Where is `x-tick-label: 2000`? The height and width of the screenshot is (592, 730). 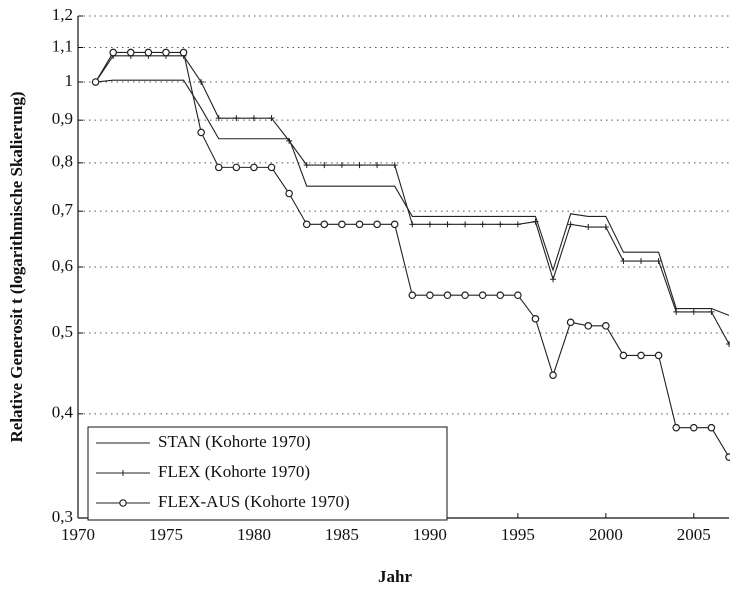 x-tick-label: 2000 is located at coordinates (606, 534).